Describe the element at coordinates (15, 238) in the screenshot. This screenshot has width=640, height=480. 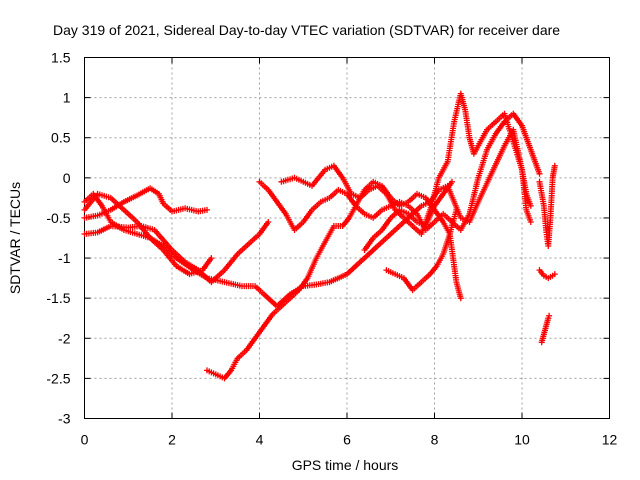
I see `y-axis-label: SDTVAR / TECUs` at that location.